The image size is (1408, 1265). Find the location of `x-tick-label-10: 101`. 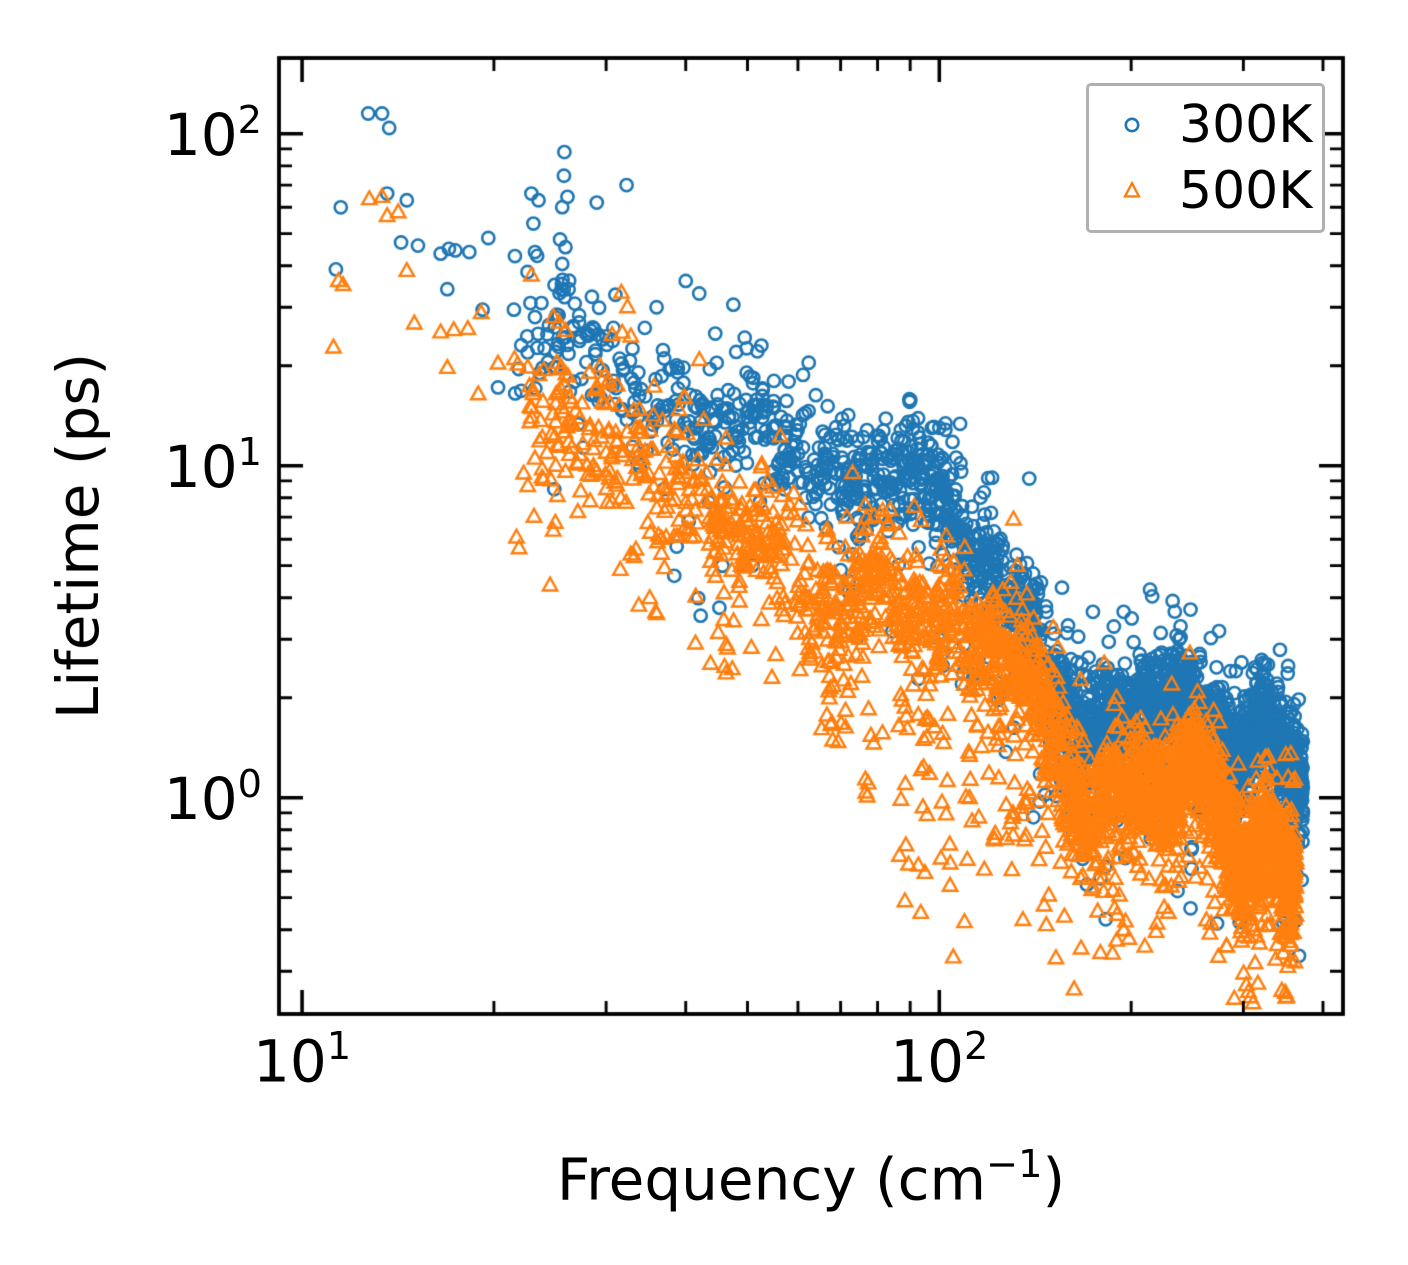

x-tick-label-10: 101 is located at coordinates (302, 1060).